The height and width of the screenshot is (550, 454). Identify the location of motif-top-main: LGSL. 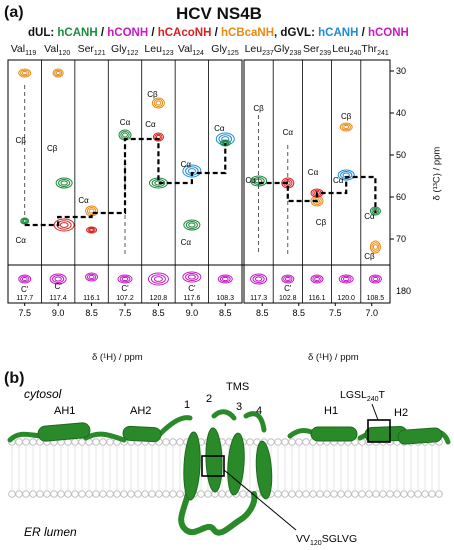
(353, 395).